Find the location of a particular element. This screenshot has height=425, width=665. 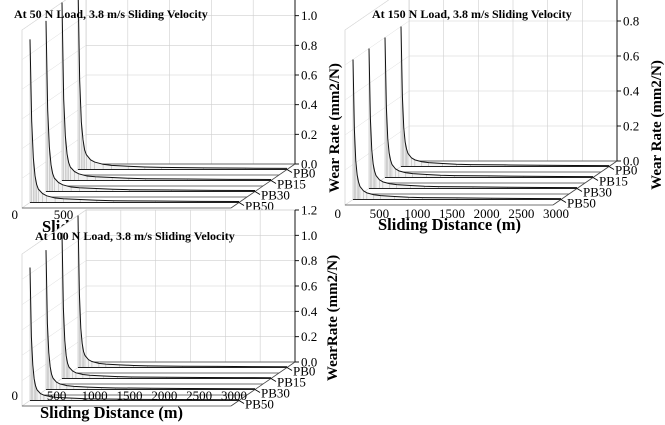

y-tick-label: 1.2 is located at coordinates (309, 210).